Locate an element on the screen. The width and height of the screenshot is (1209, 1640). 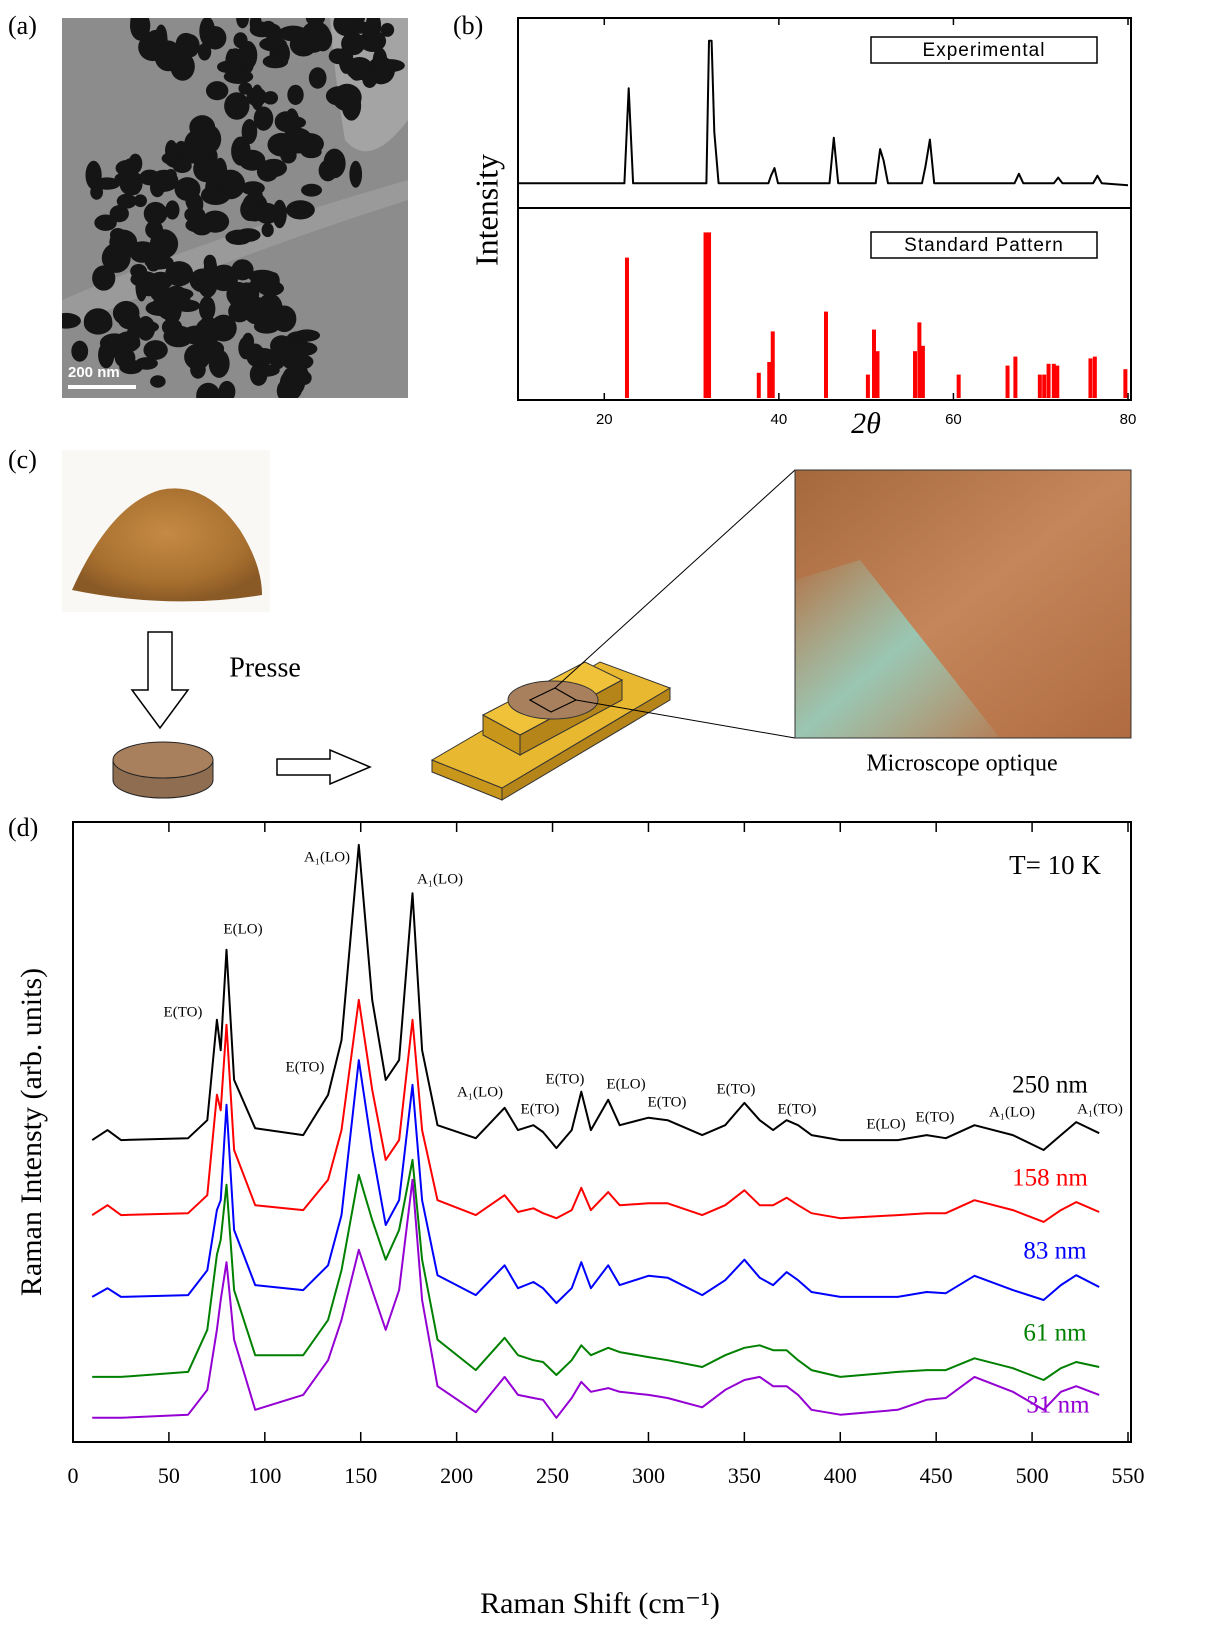
x-tick-label: 450 is located at coordinates (936, 1475).